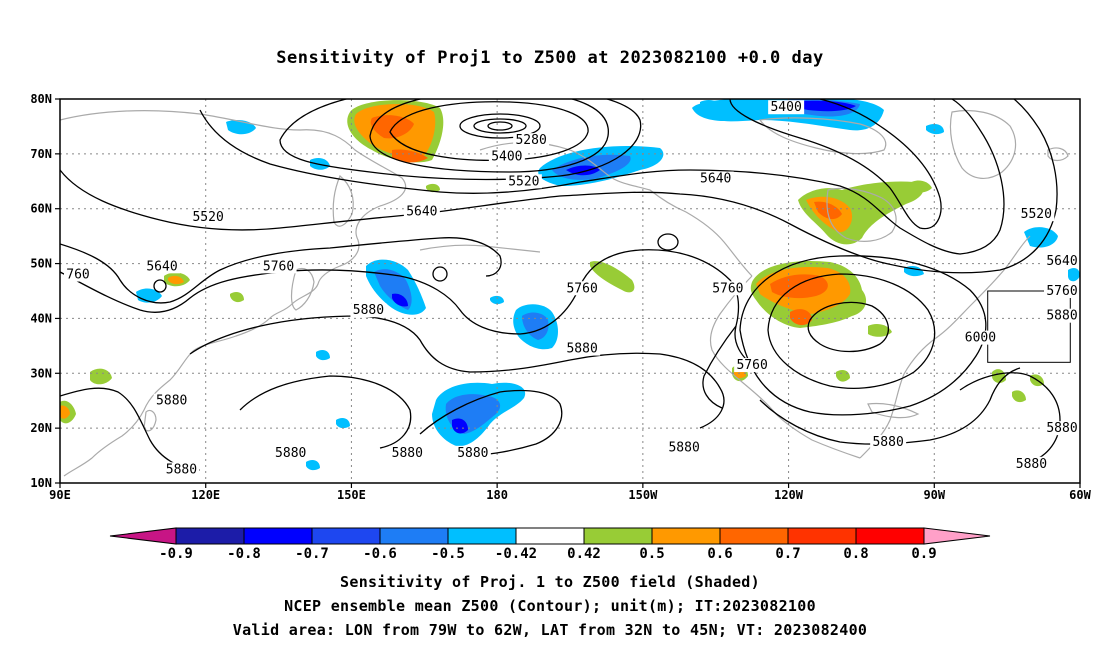 The height and width of the screenshot is (650, 1100). I want to click on lon-tick-label: 150W, so click(643, 495).